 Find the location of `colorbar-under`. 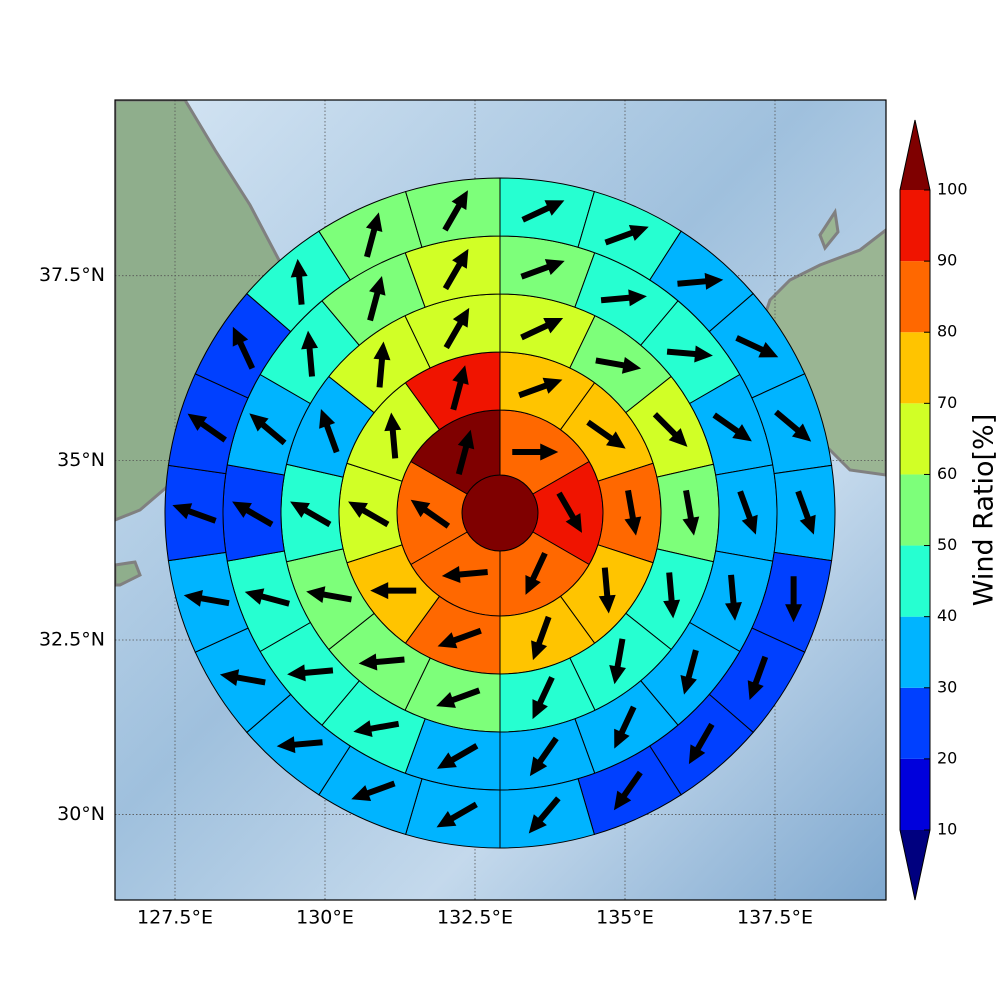

colorbar-under is located at coordinates (915, 865).